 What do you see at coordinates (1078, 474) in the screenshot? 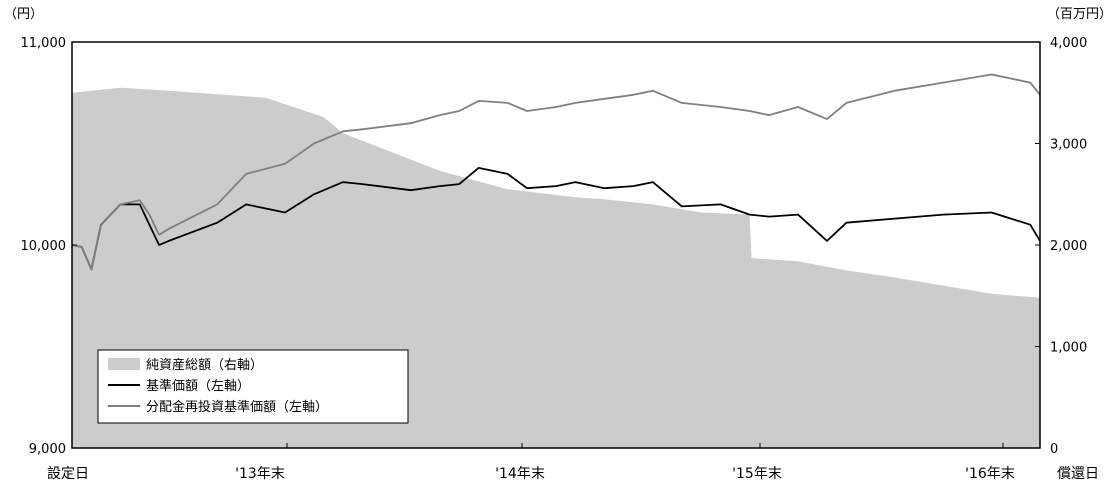
I see `x-axis-label-5: 償還日` at bounding box center [1078, 474].